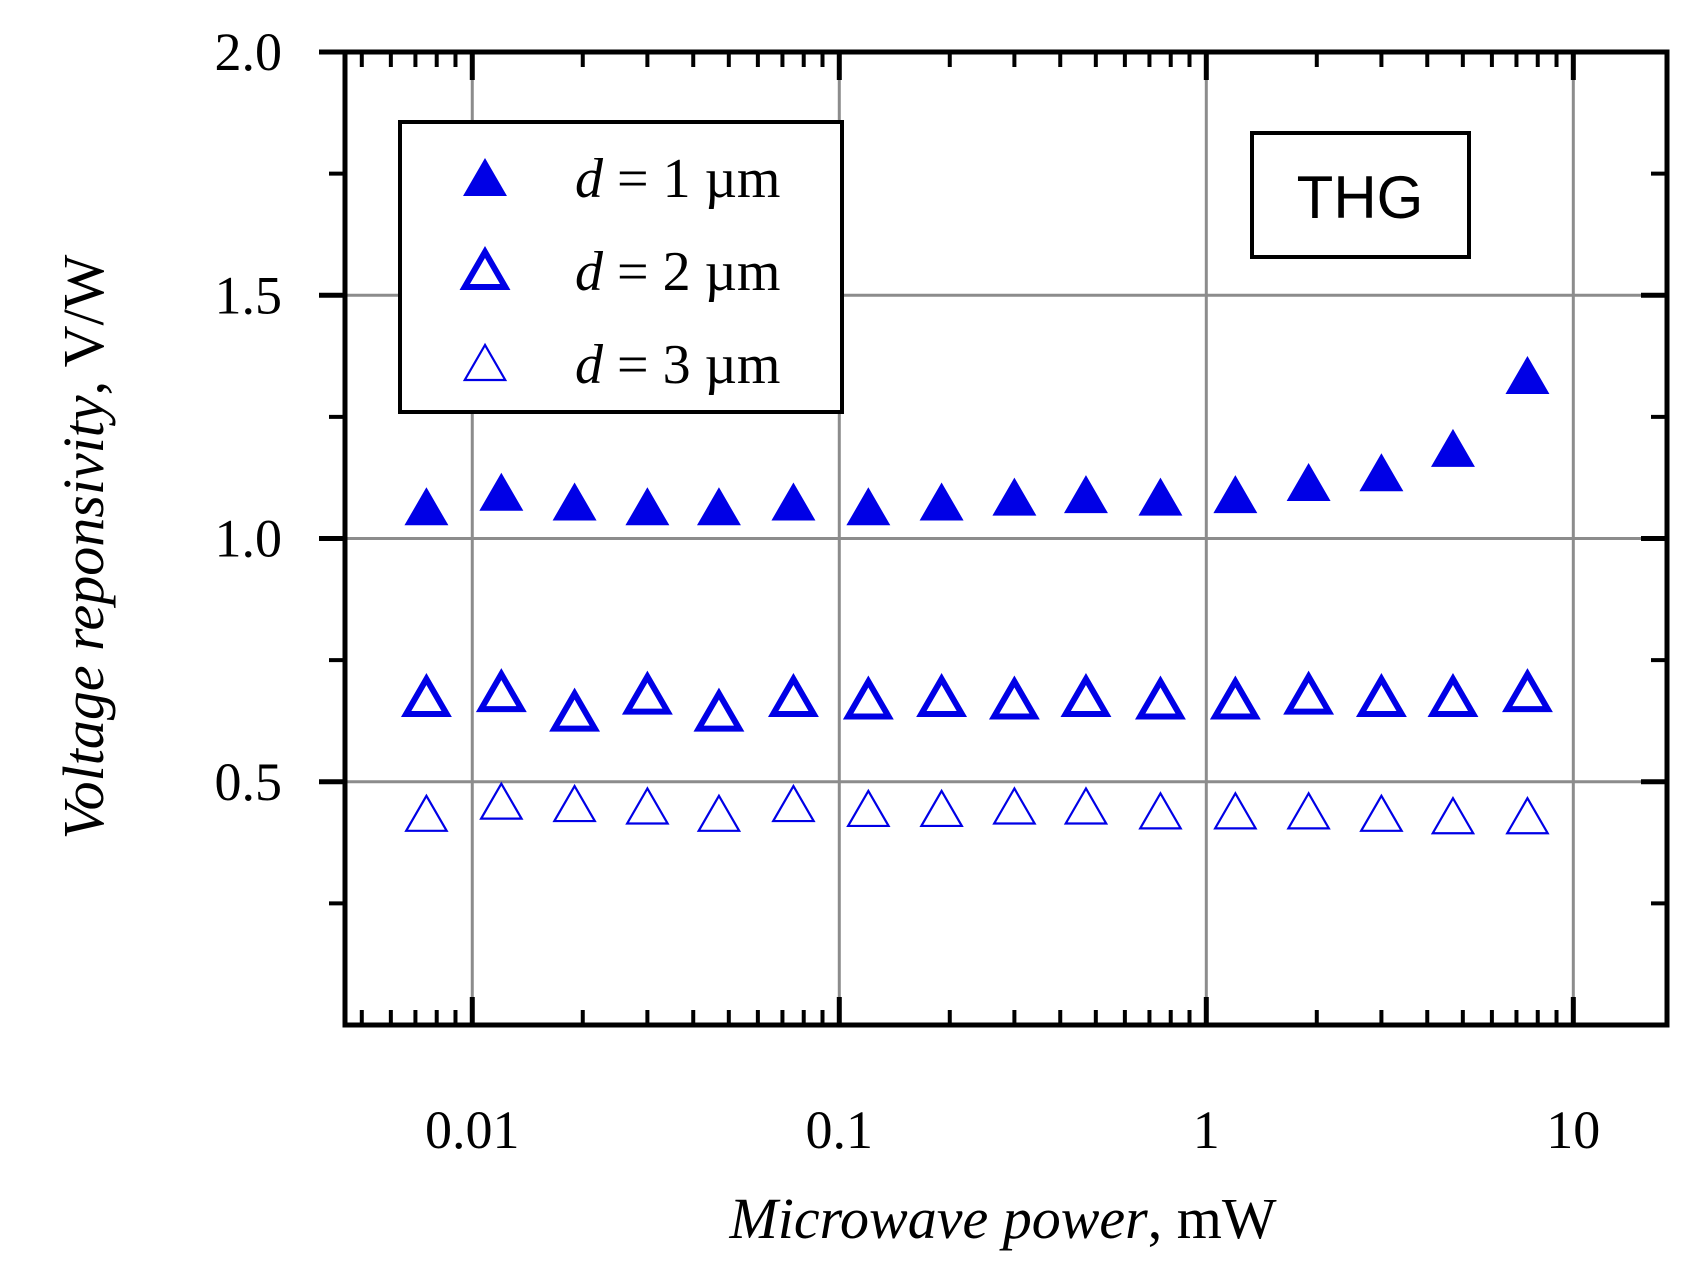 The image size is (1691, 1279). I want to click on annotation-box: THG, so click(1360, 195).